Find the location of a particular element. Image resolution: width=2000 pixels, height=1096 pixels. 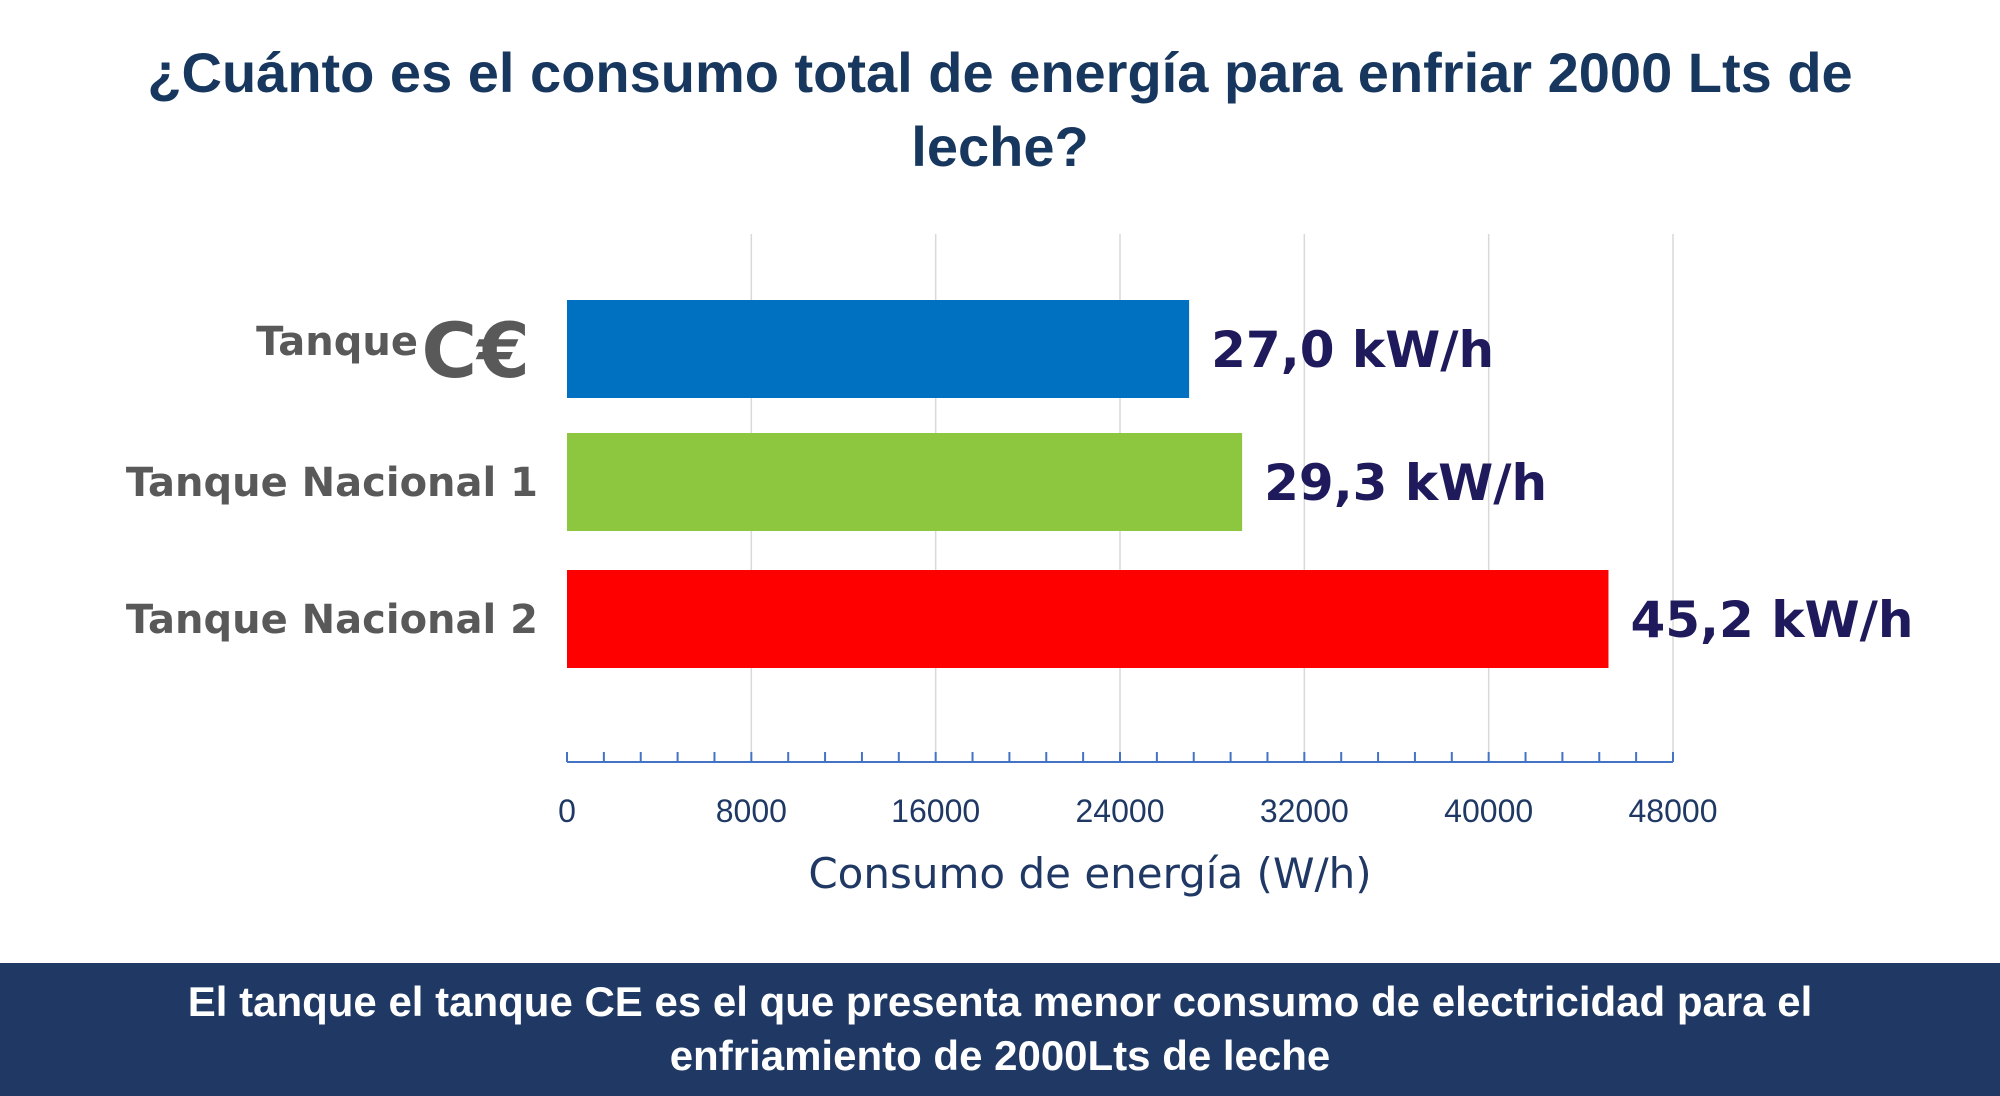

x-tick-label: 40000 is located at coordinates (1488, 811).